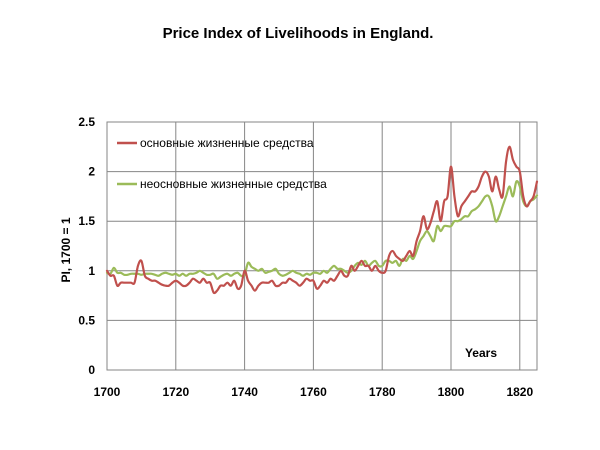 This screenshot has height=450, width=600. What do you see at coordinates (91, 271) in the screenshot?
I see `y-tick-label: 1` at bounding box center [91, 271].